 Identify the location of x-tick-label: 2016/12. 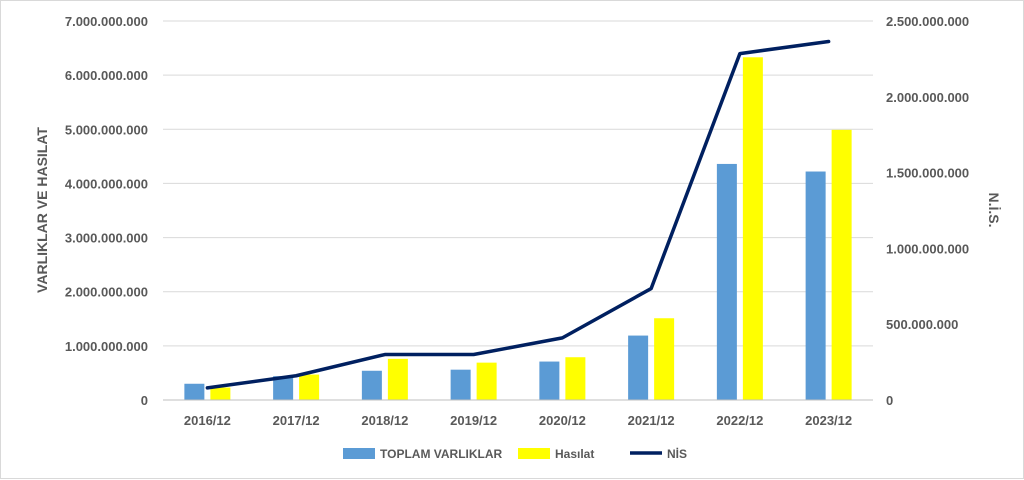
(207, 420).